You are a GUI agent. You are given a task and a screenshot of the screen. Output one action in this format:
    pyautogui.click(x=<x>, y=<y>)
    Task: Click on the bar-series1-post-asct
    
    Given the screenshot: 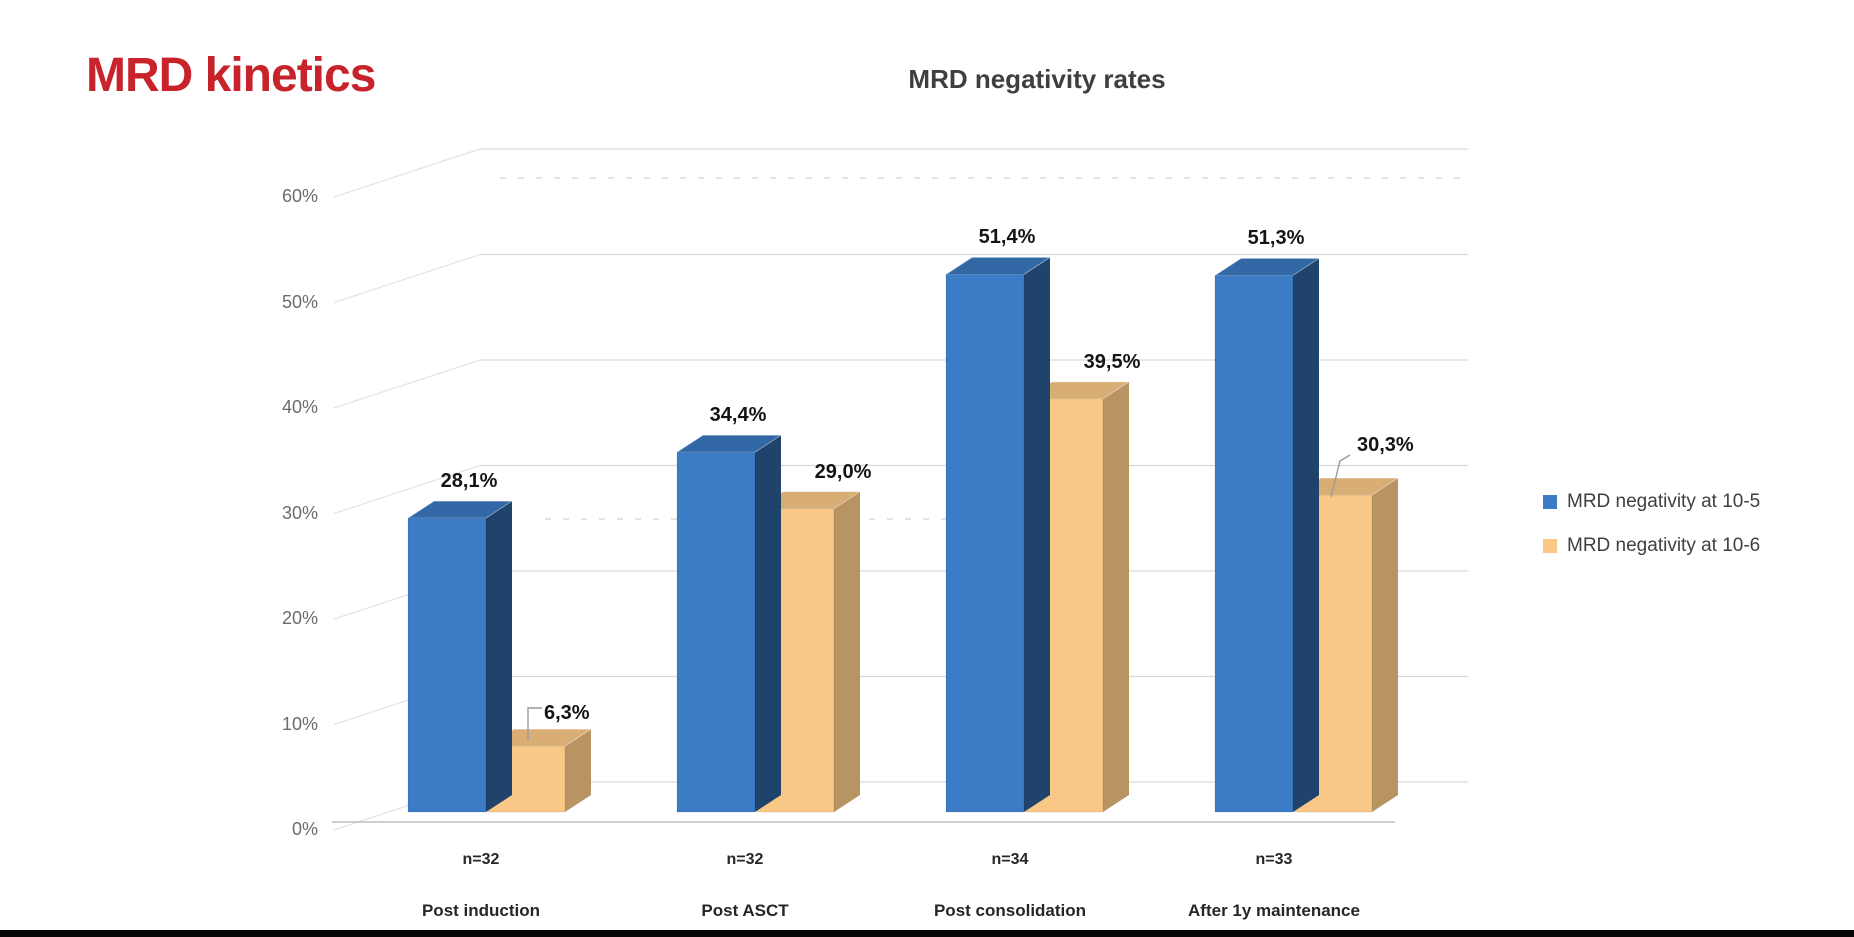 What is the action you would take?
    pyautogui.click(x=716, y=632)
    